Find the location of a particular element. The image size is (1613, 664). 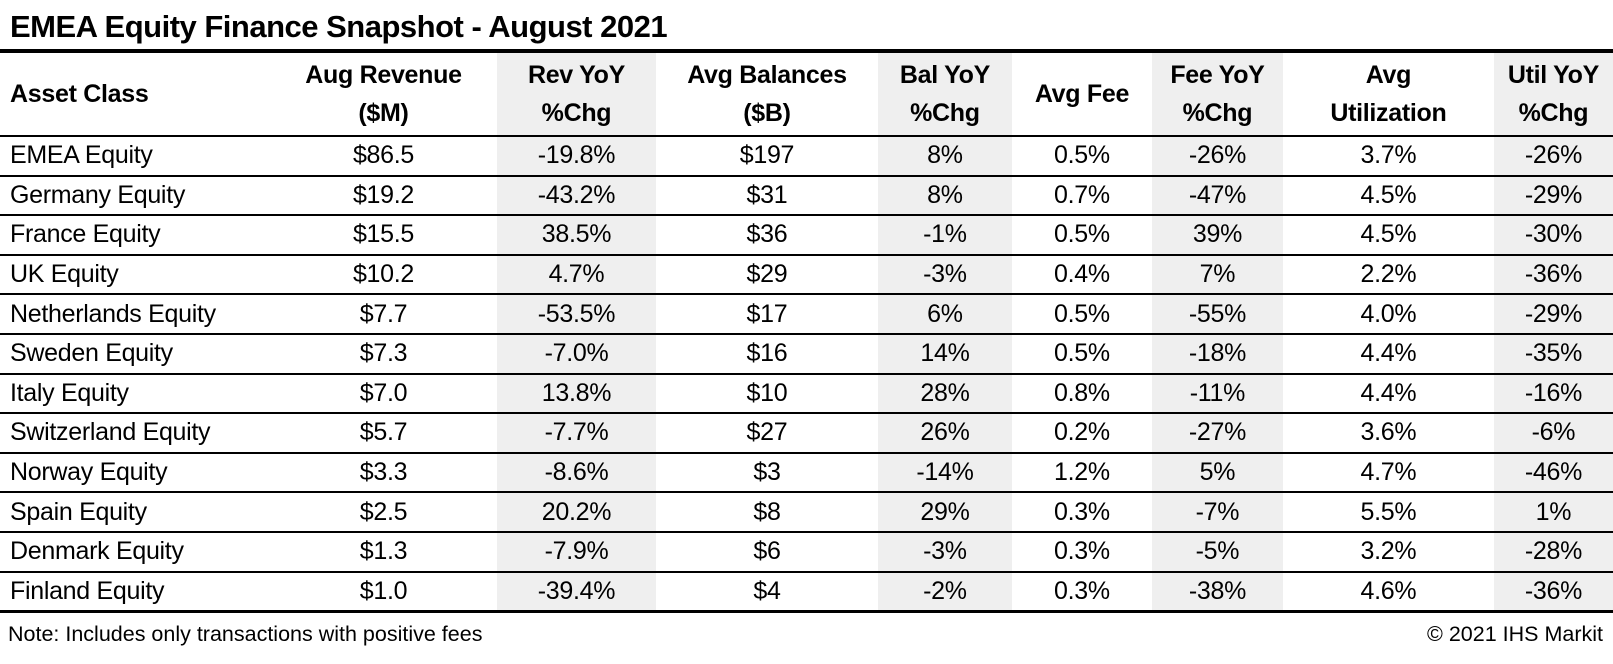

cell-aug_revenue_m: $7.3 is located at coordinates (383, 353).